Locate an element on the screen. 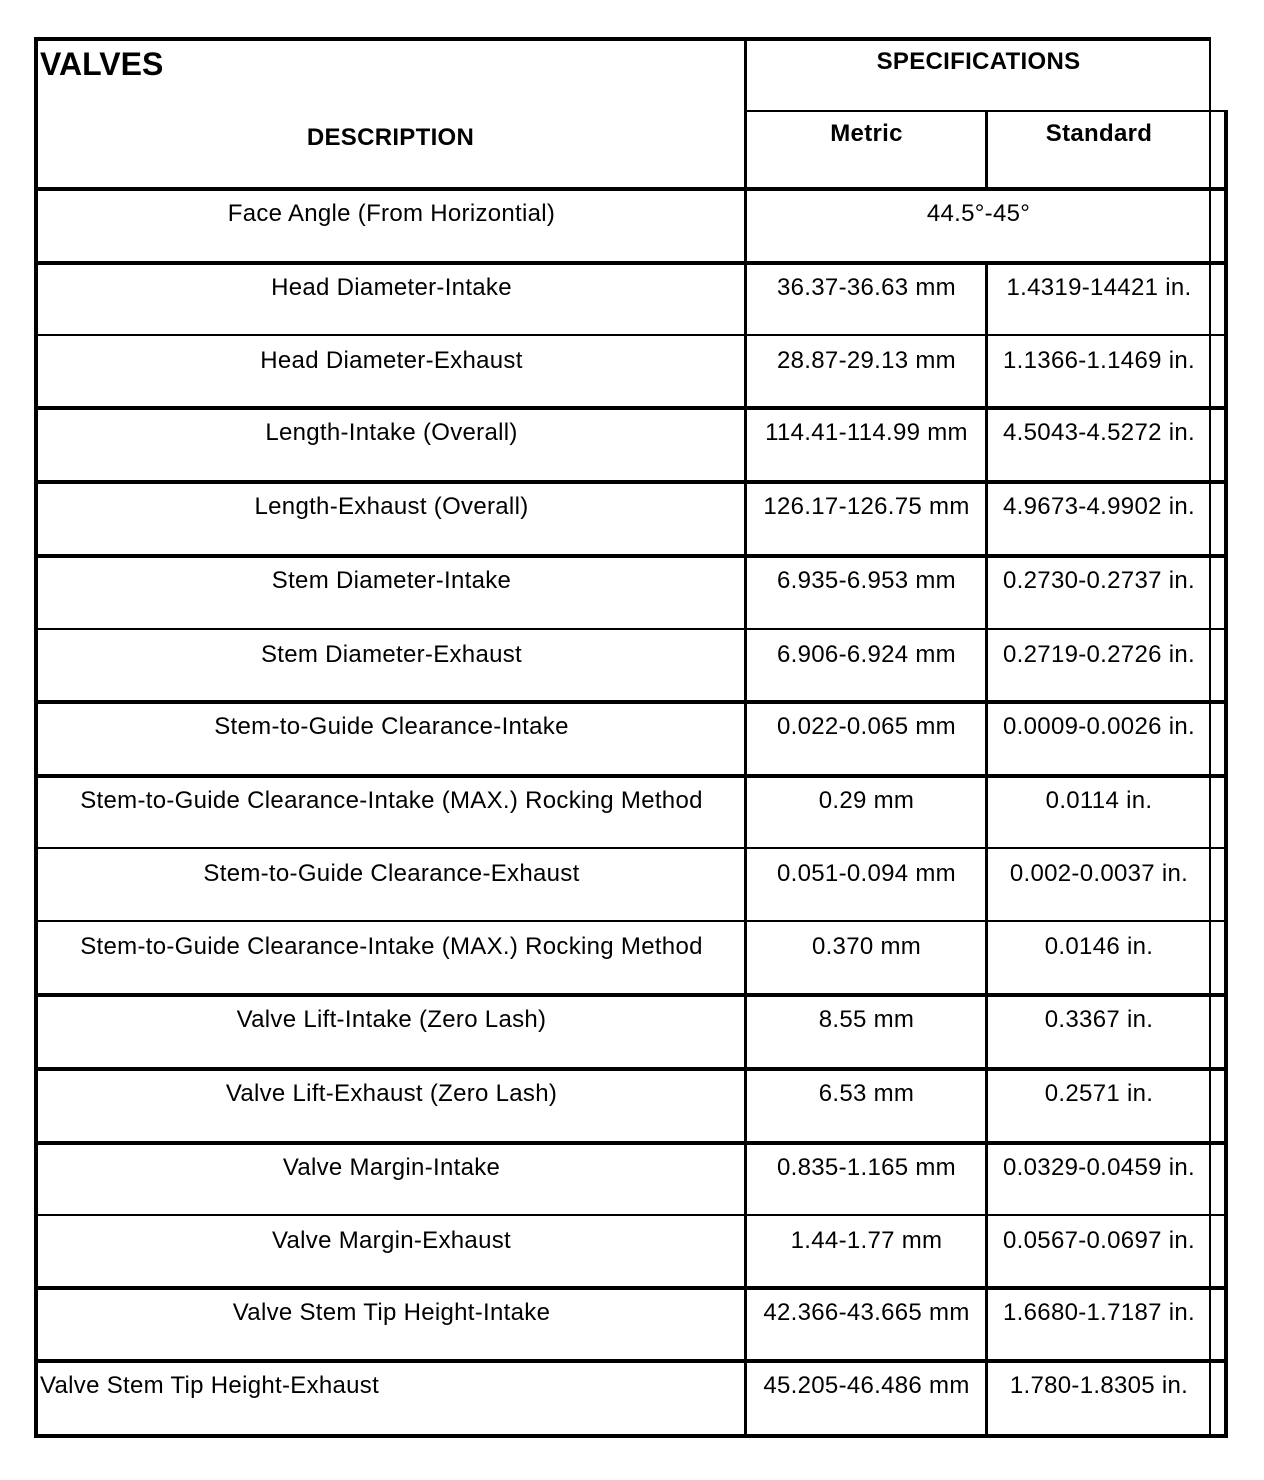 Image resolution: width=1264 pixels, height=1480 pixels. standard-value-cell: 0.0567-0.0697 in. is located at coordinates (1099, 1240).